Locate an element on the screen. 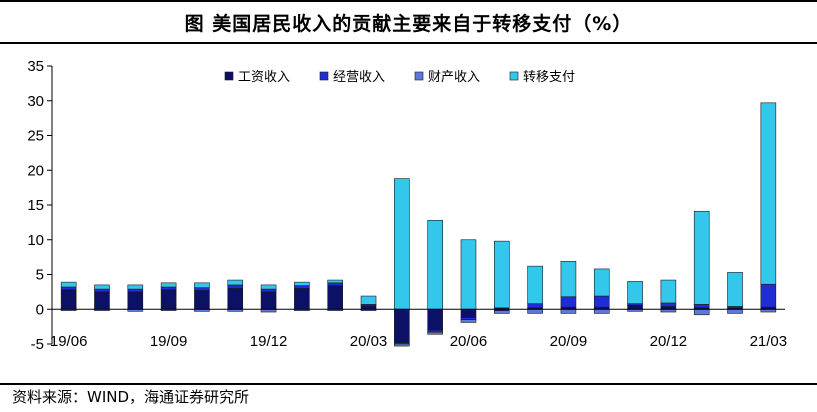 The width and height of the screenshot is (817, 412). y-tick-label: 30 is located at coordinates (35, 101).